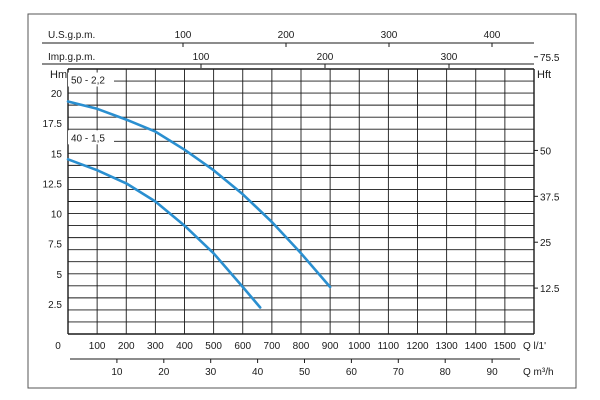 This screenshot has height=400, width=600. What do you see at coordinates (53, 184) in the screenshot?
I see `left-tick-label: 12.5` at bounding box center [53, 184].